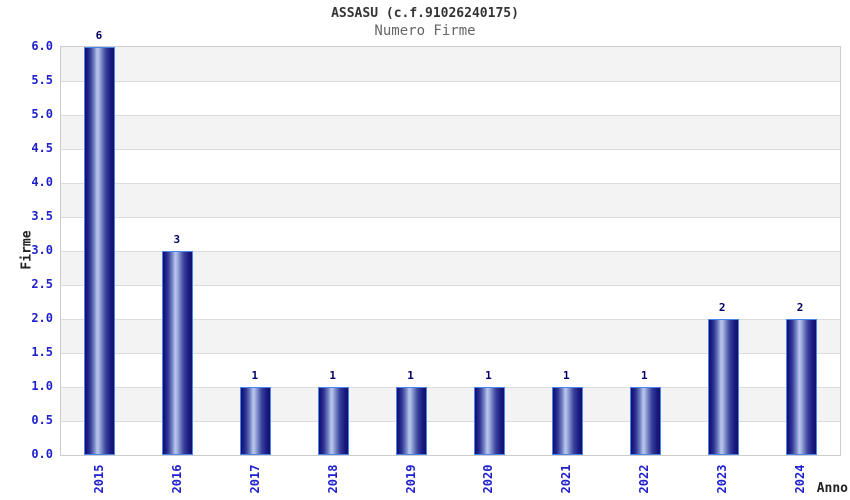  I want to click on y-tick-label: 0.5, so click(42, 420).